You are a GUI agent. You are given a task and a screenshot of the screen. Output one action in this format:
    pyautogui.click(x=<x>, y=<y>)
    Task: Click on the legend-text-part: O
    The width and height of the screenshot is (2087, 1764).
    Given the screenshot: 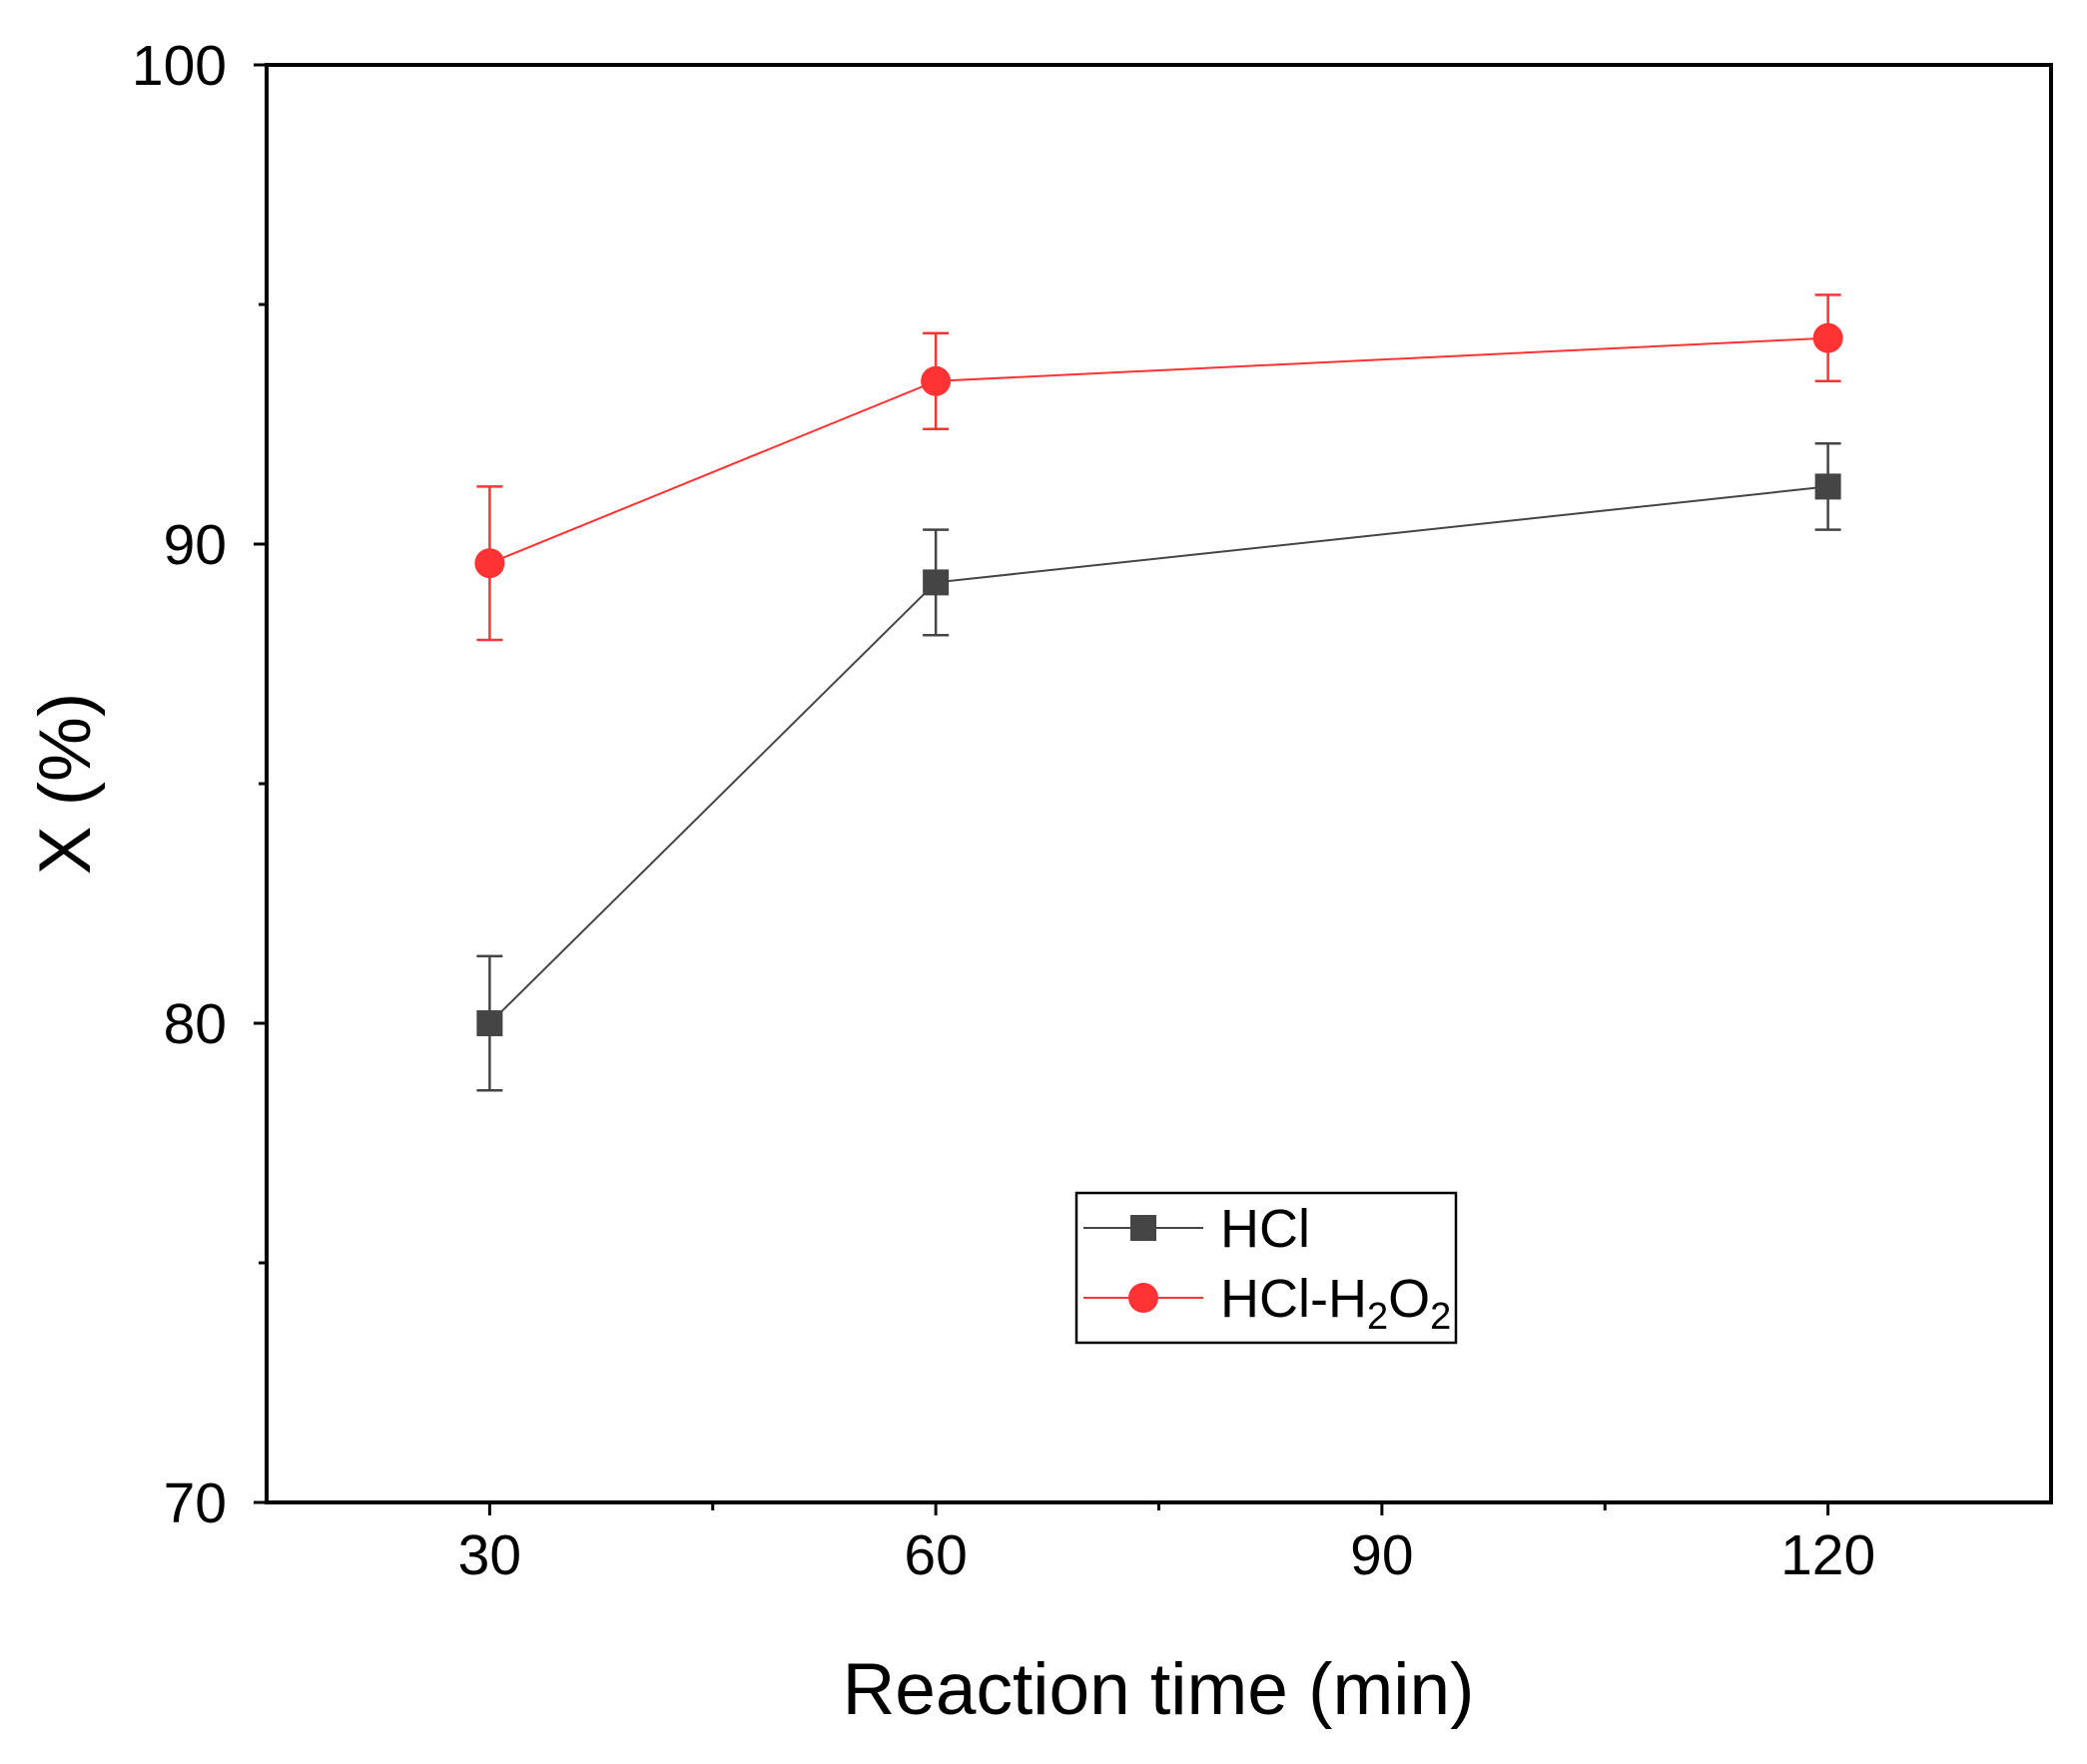 What is the action you would take?
    pyautogui.click(x=1409, y=1299)
    